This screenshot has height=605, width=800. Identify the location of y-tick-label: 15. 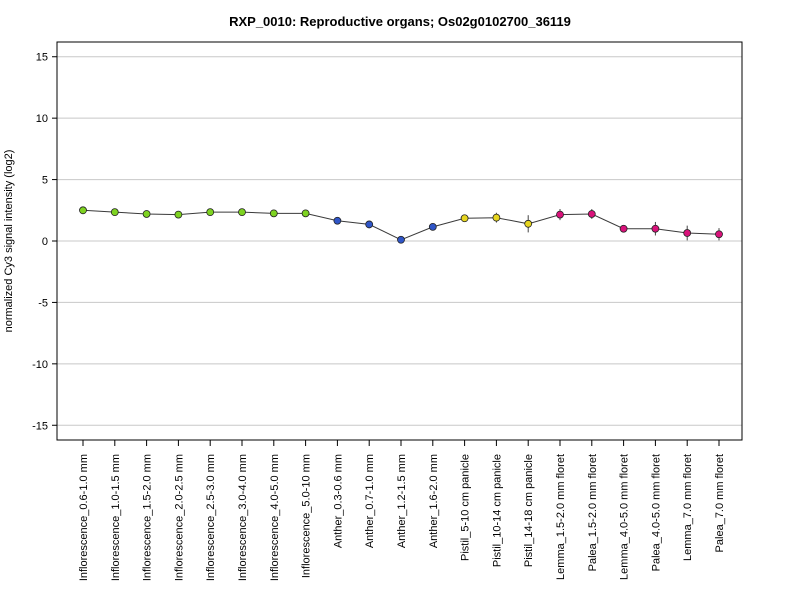
(42, 58).